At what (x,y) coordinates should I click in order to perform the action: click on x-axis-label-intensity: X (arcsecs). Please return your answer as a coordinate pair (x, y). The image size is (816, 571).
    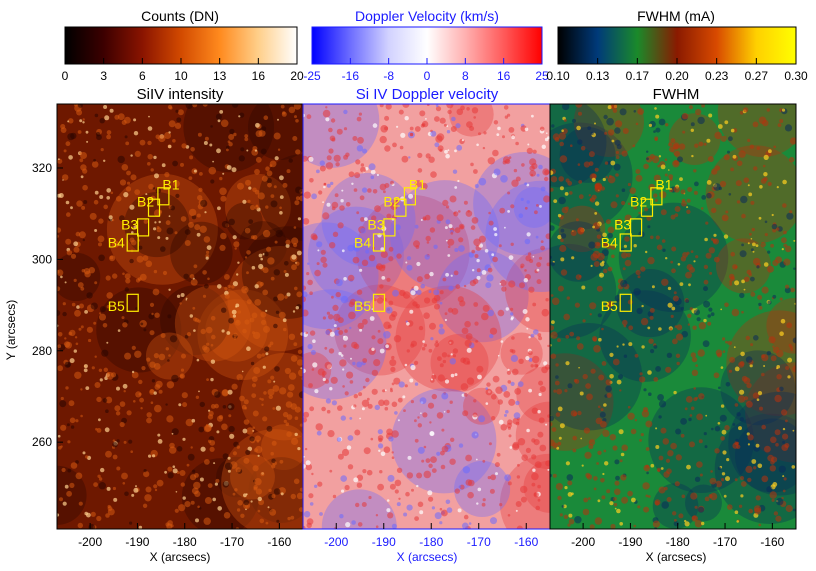
    Looking at the image, I should click on (180, 557).